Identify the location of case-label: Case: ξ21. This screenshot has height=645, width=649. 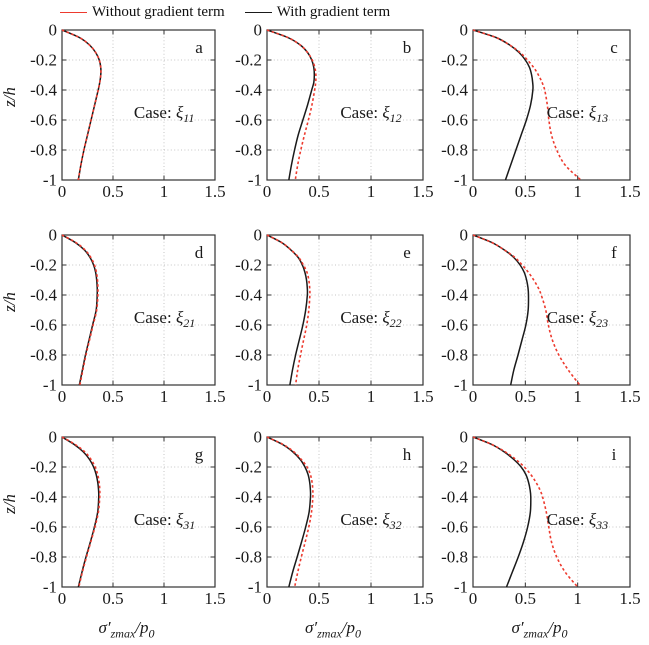
(164, 319).